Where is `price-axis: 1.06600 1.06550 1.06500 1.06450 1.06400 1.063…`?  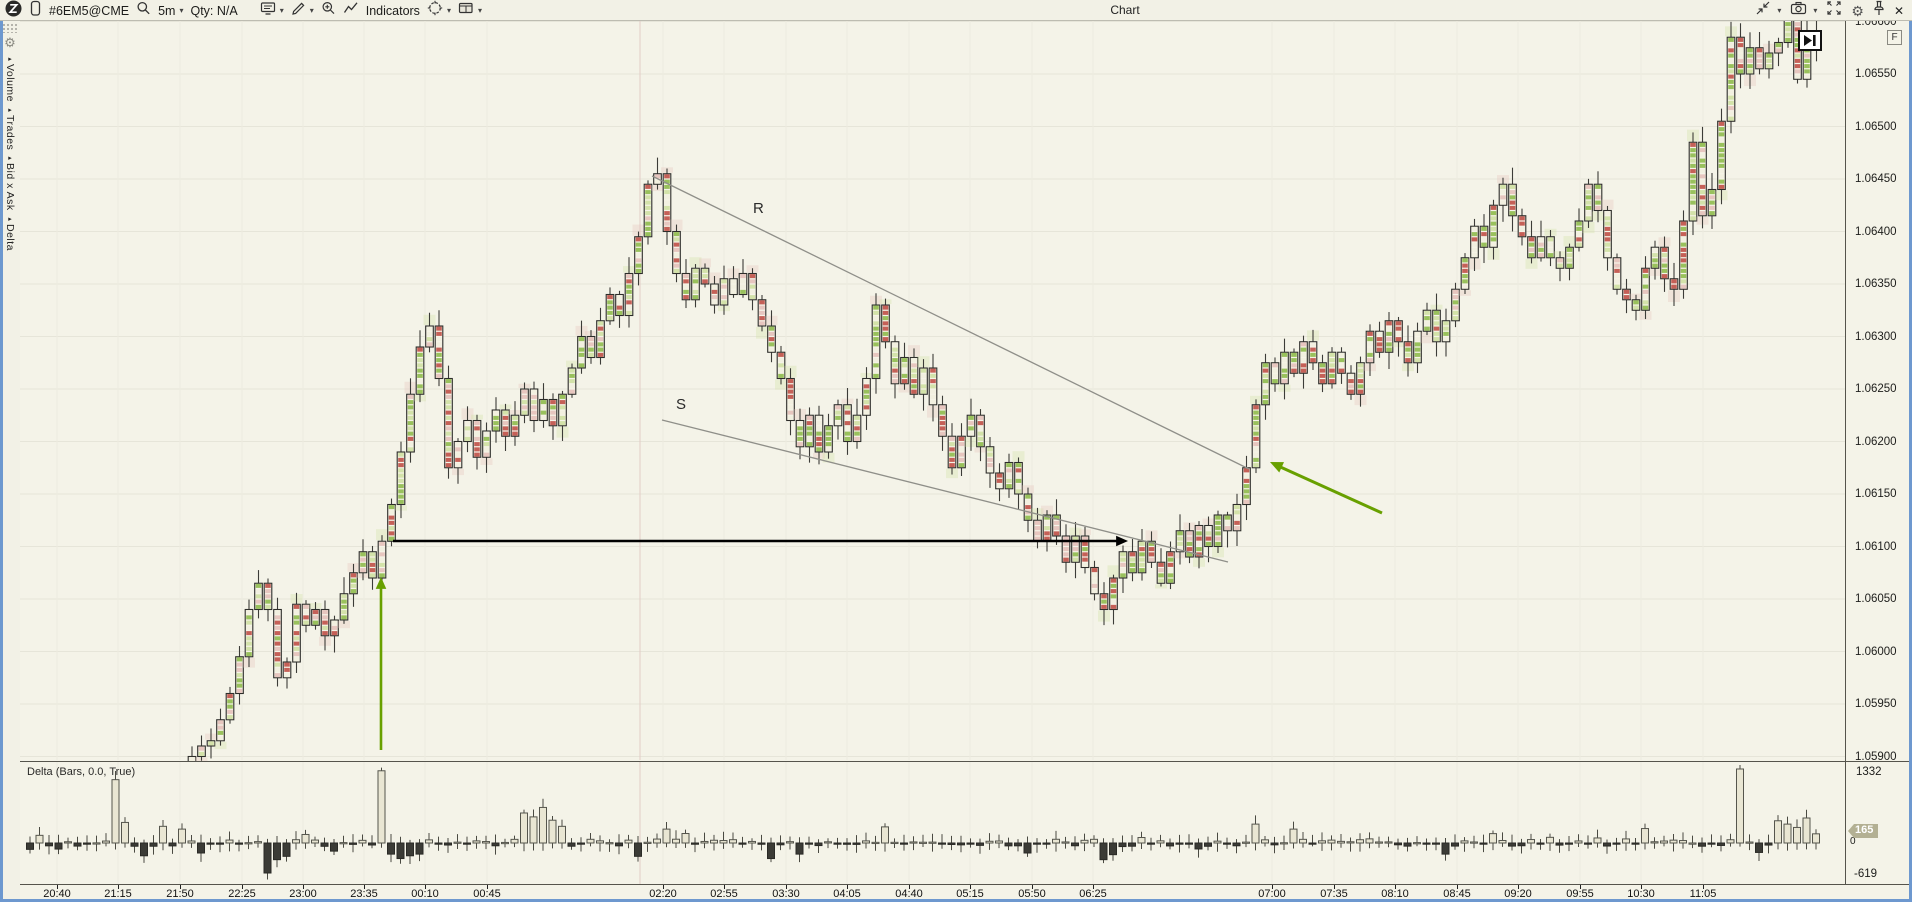
price-axis: 1.06600 1.06550 1.06500 1.06450 1.06400 1.063… is located at coordinates (1879, 391).